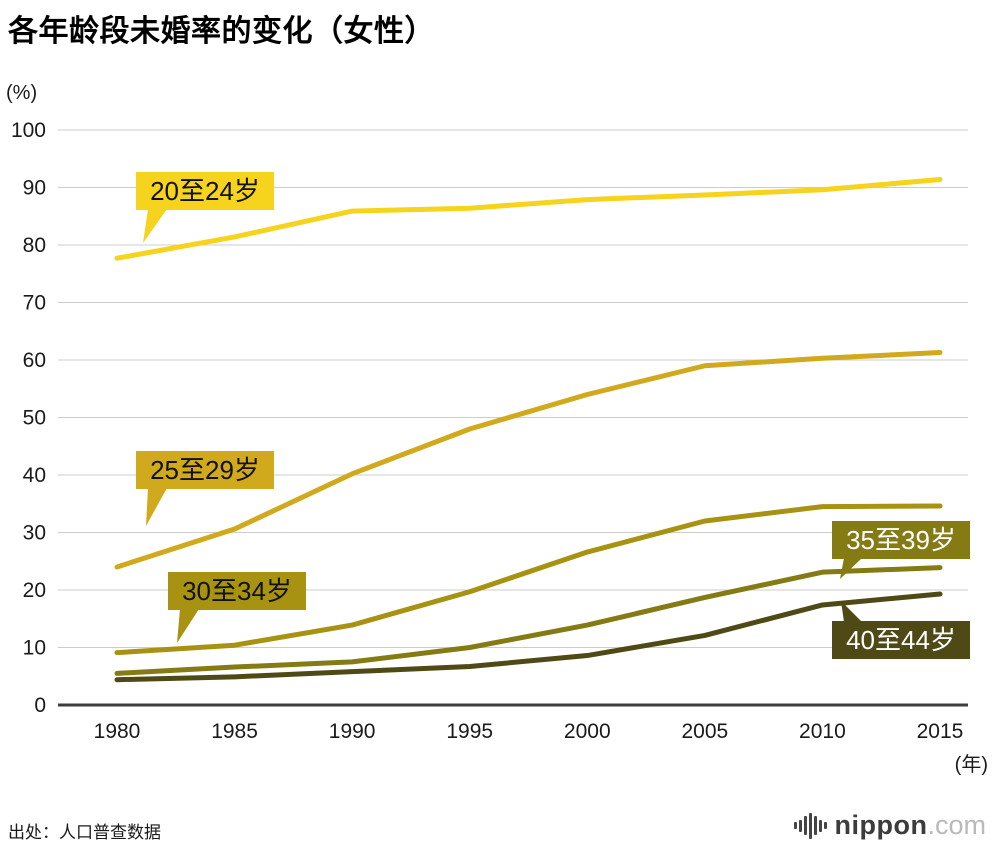 Image resolution: width=1000 pixels, height=856 pixels. I want to click on y-tick-label: 0, so click(40, 705).